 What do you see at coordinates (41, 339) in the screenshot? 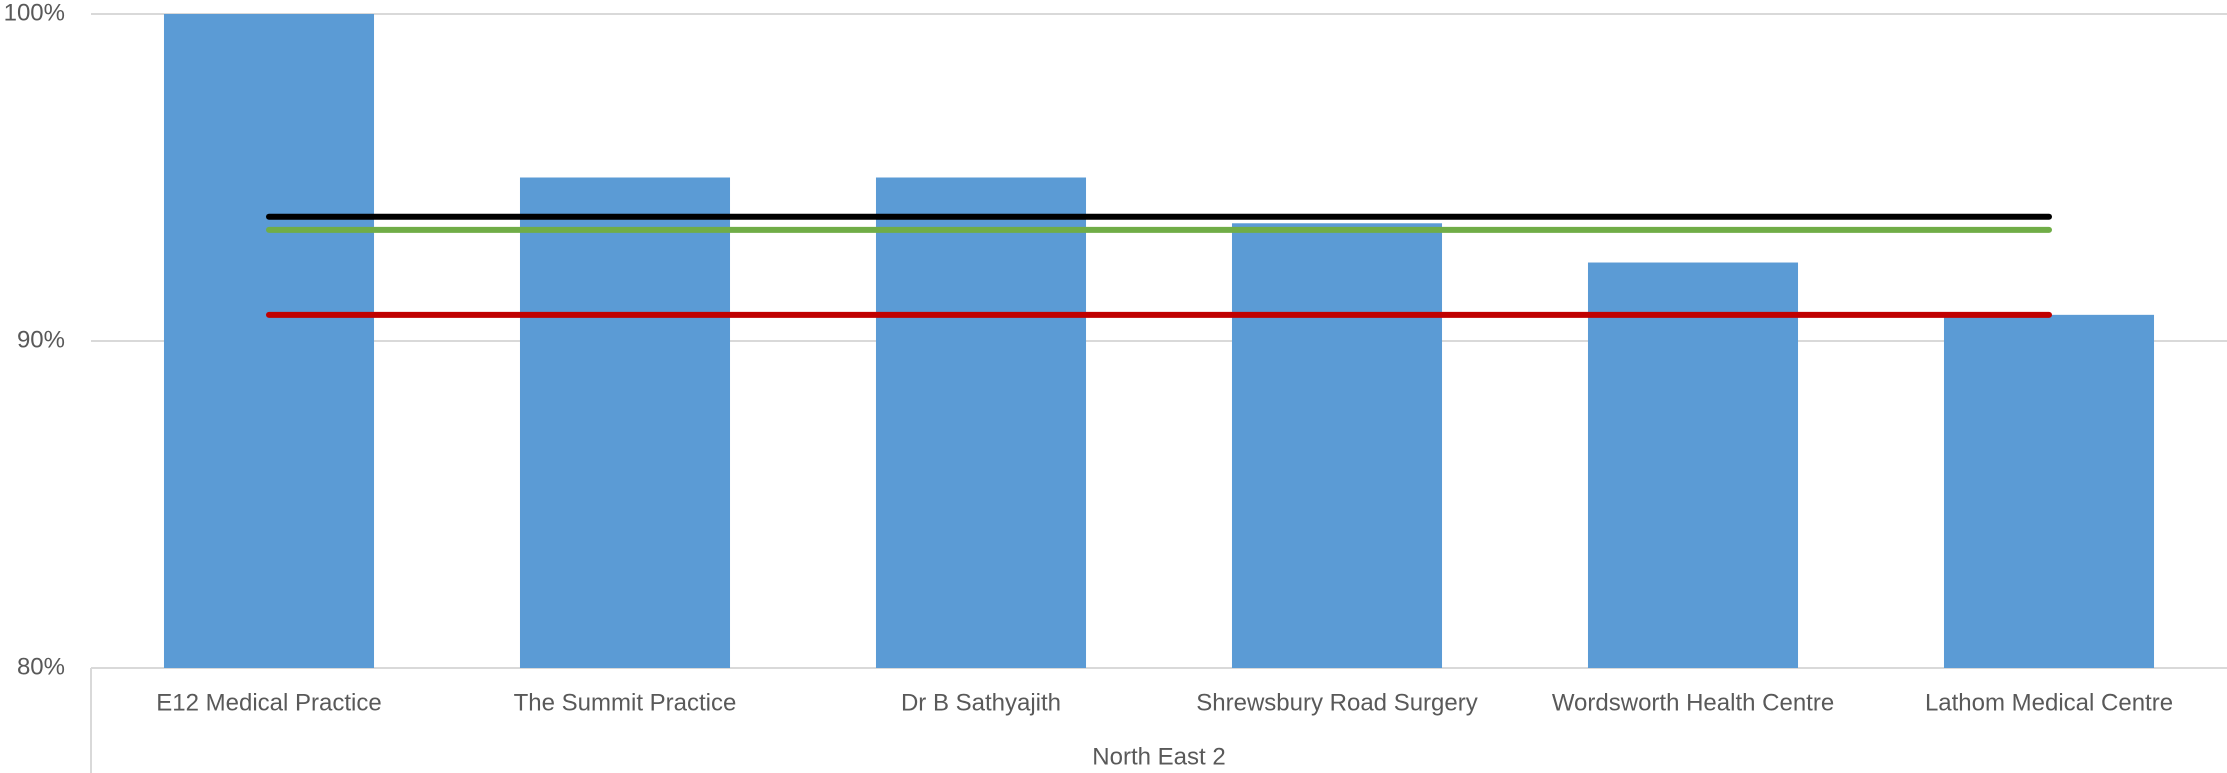
I see `y-tick-label: 90%` at bounding box center [41, 339].